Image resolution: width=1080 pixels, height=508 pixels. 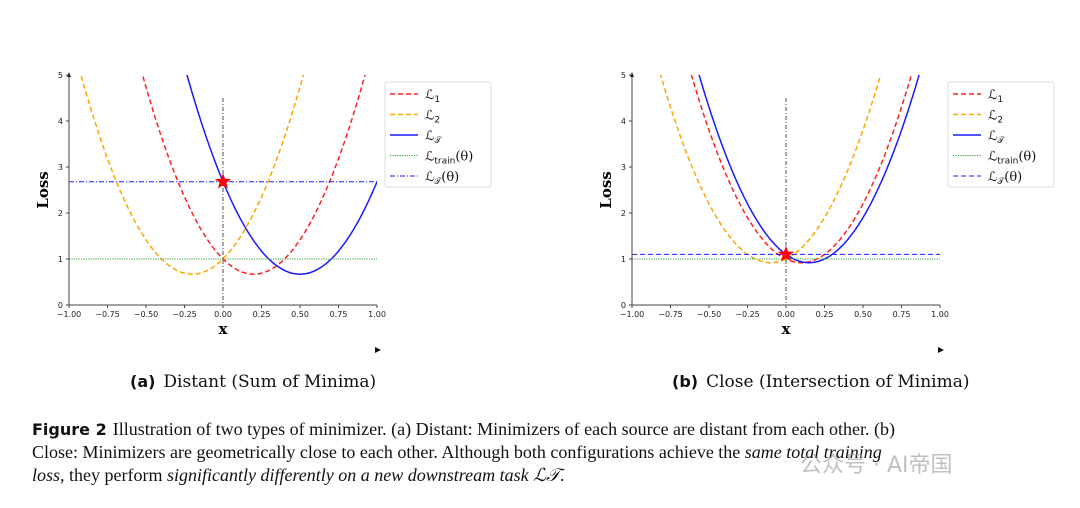 What do you see at coordinates (838, 382) in the screenshot?
I see `subcaption-b-text: Close (Intersection of Minima)` at bounding box center [838, 382].